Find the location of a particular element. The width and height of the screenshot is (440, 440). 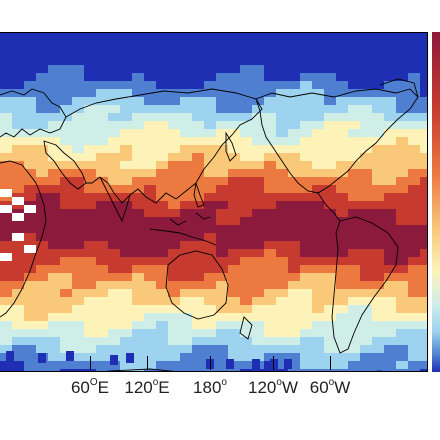

cold-cell is located at coordinates (70, 356).